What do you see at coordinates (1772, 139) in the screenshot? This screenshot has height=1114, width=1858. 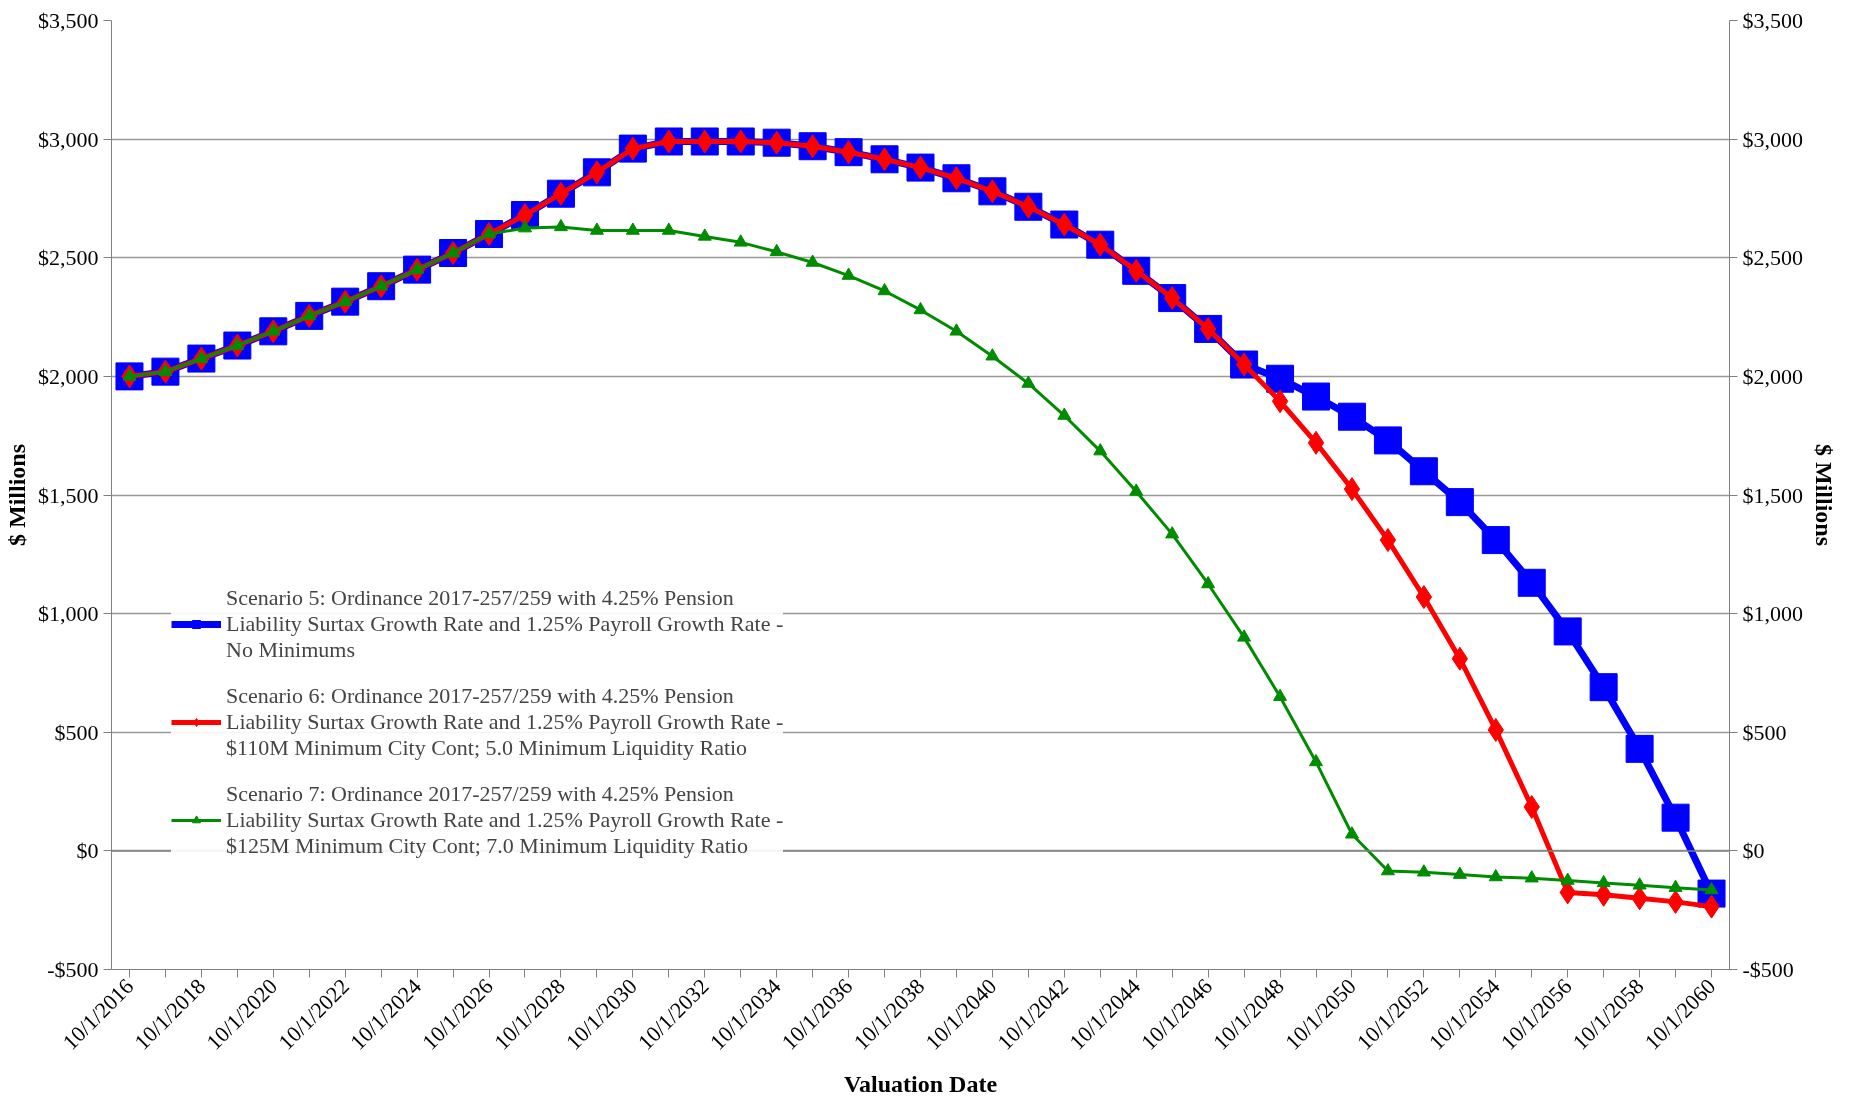 I see `y2-tick-label: $3,000` at bounding box center [1772, 139].